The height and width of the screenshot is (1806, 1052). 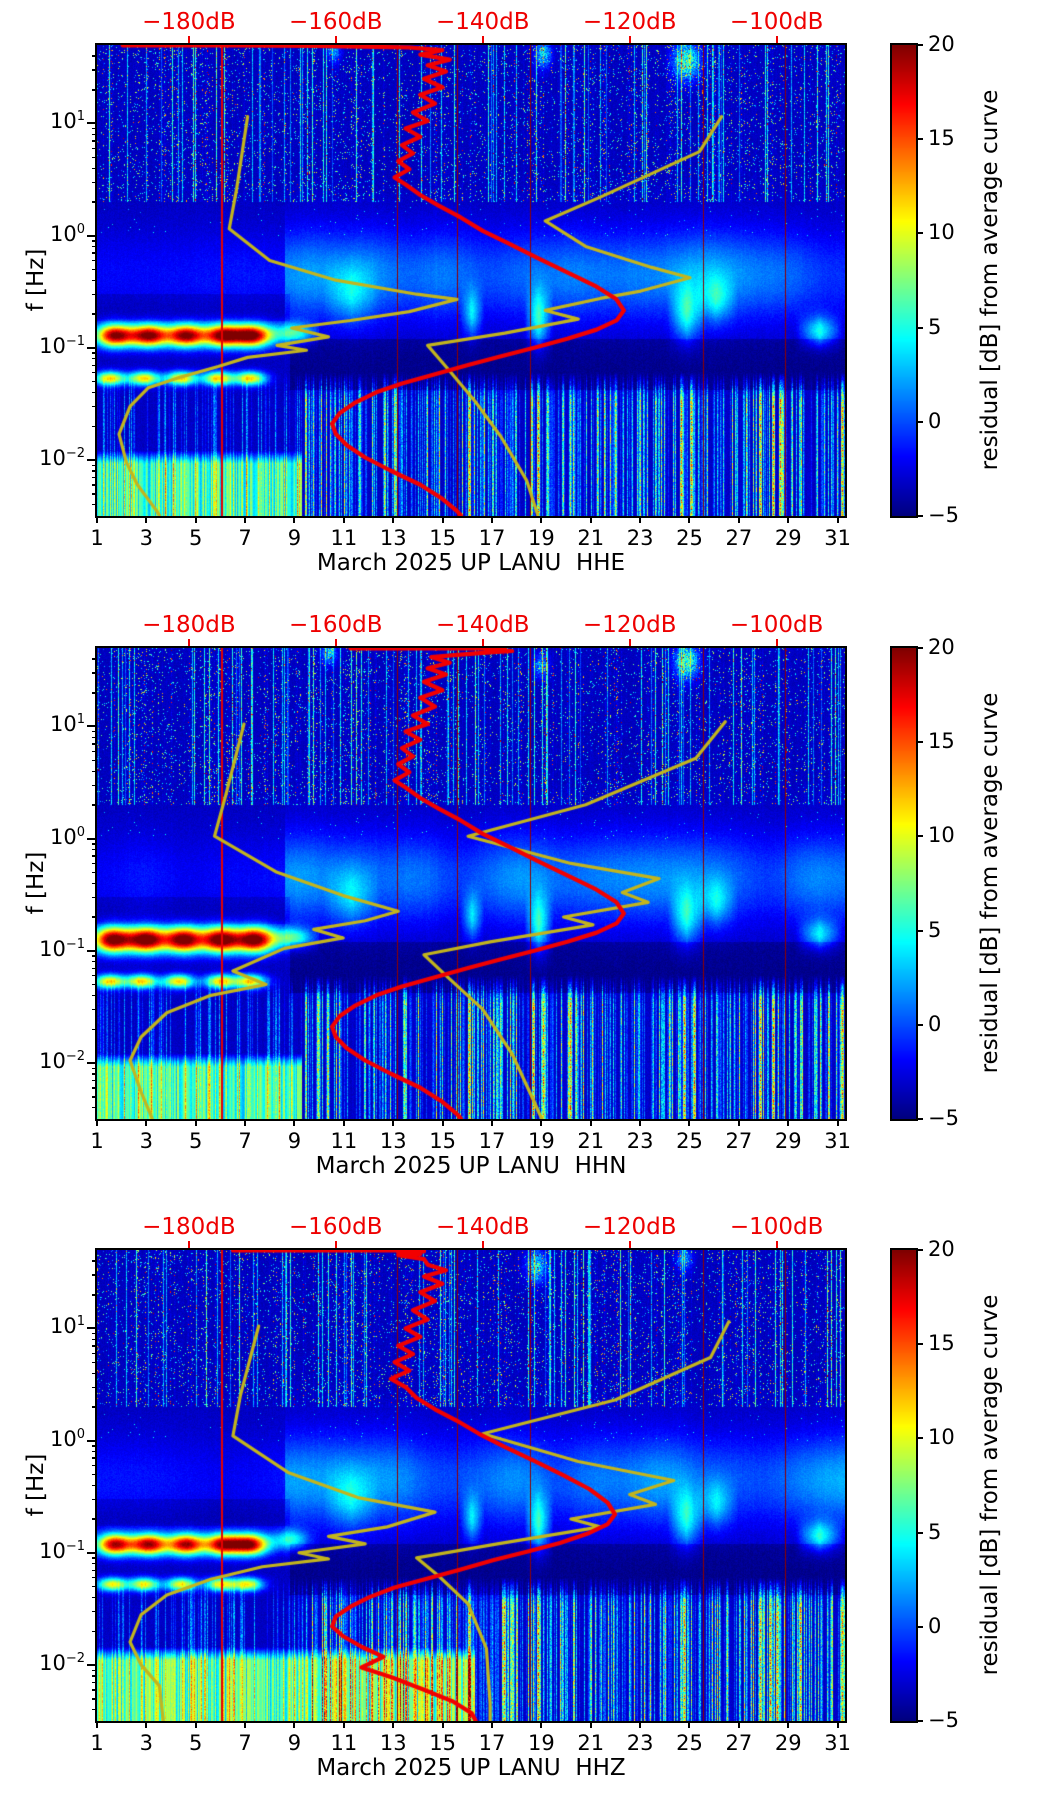 What do you see at coordinates (541, 1141) in the screenshot?
I see `x-tick-label-hhn-19: 19` at bounding box center [541, 1141].